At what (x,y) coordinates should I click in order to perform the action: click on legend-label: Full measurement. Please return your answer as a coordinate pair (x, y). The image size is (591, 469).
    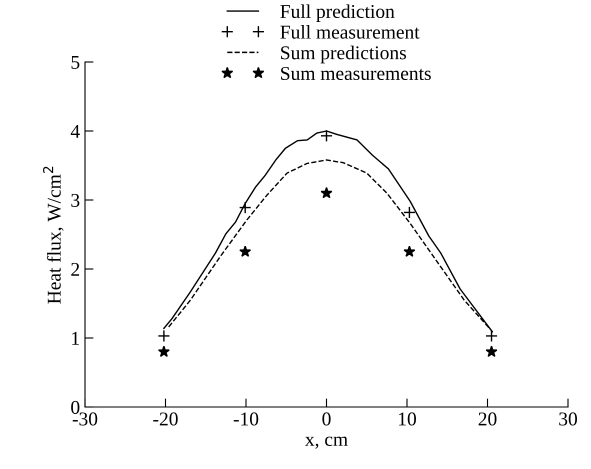
    Looking at the image, I should click on (350, 32).